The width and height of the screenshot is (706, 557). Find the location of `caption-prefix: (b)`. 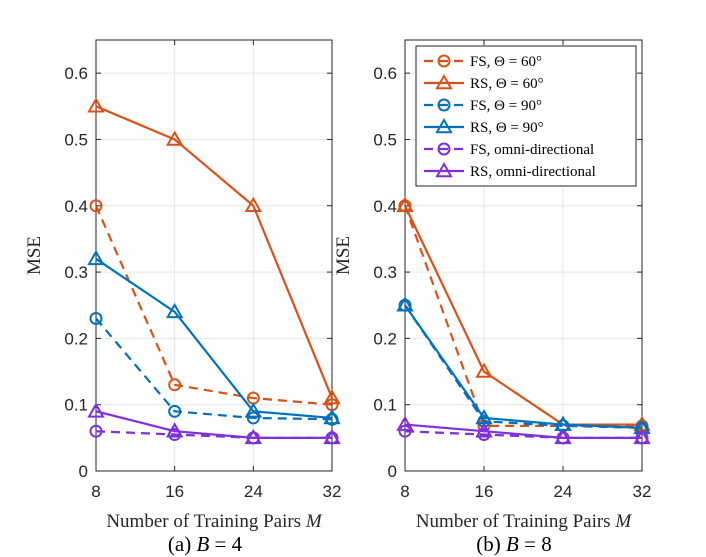

caption-prefix: (b) is located at coordinates (491, 544).